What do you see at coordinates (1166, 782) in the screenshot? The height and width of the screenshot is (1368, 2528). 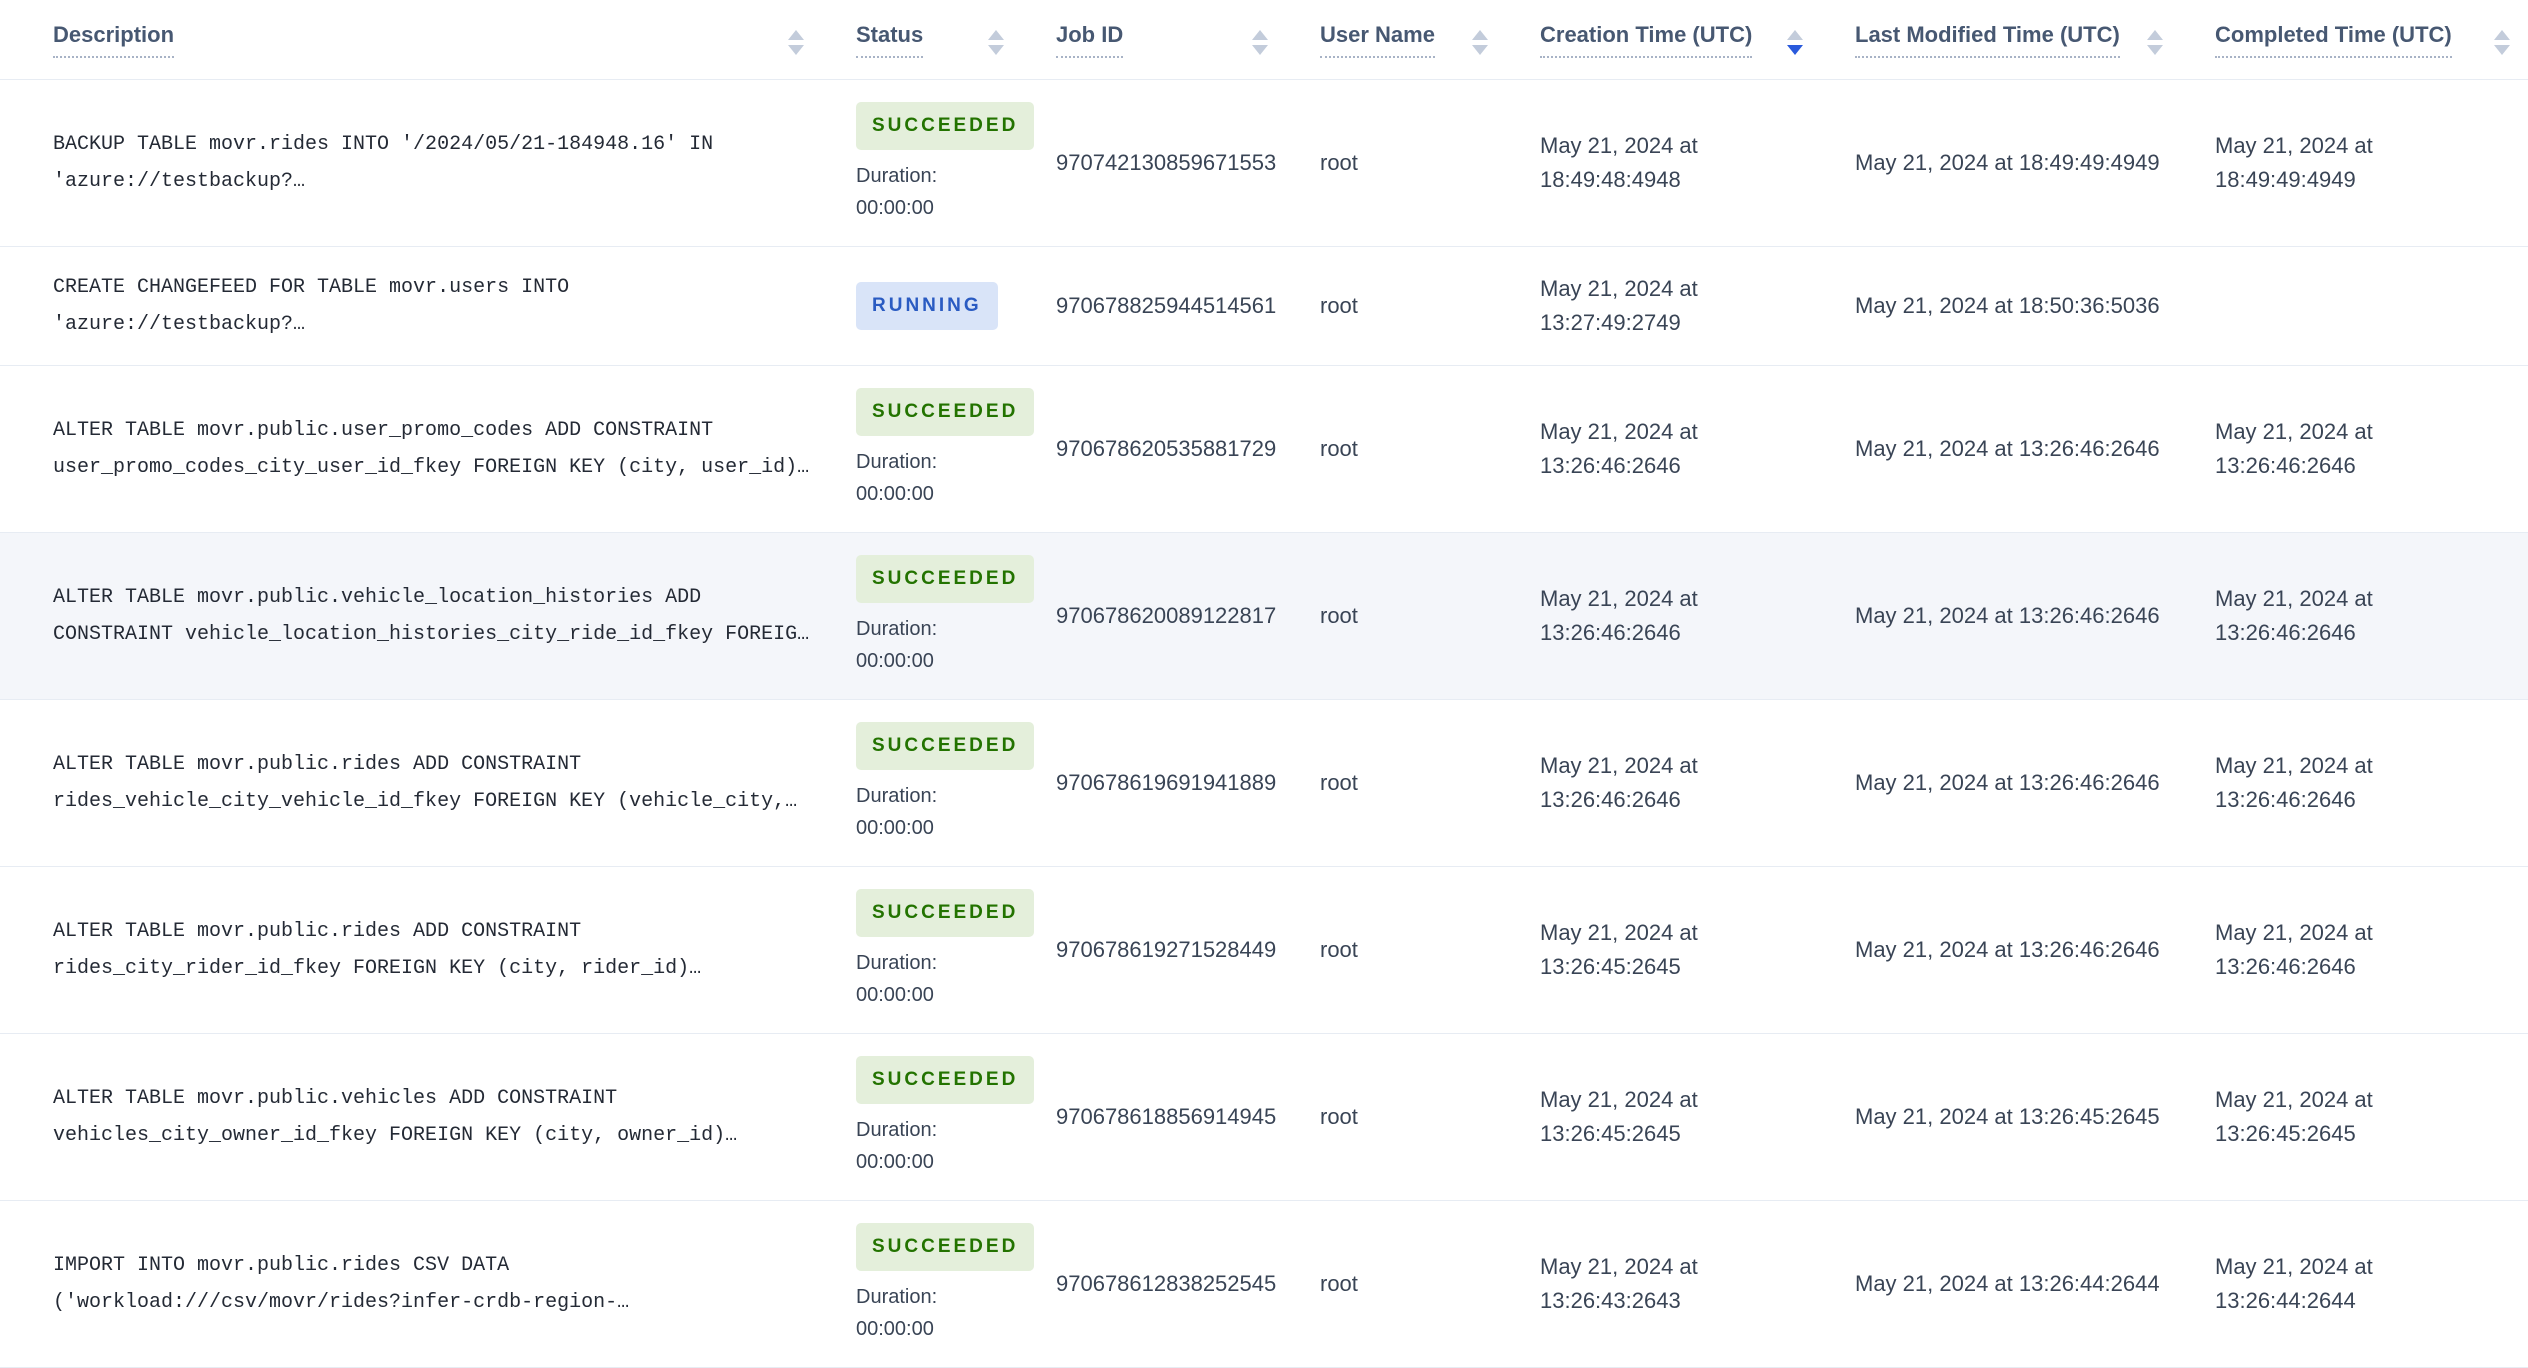 I see `job-id: 970678619691941889` at bounding box center [1166, 782].